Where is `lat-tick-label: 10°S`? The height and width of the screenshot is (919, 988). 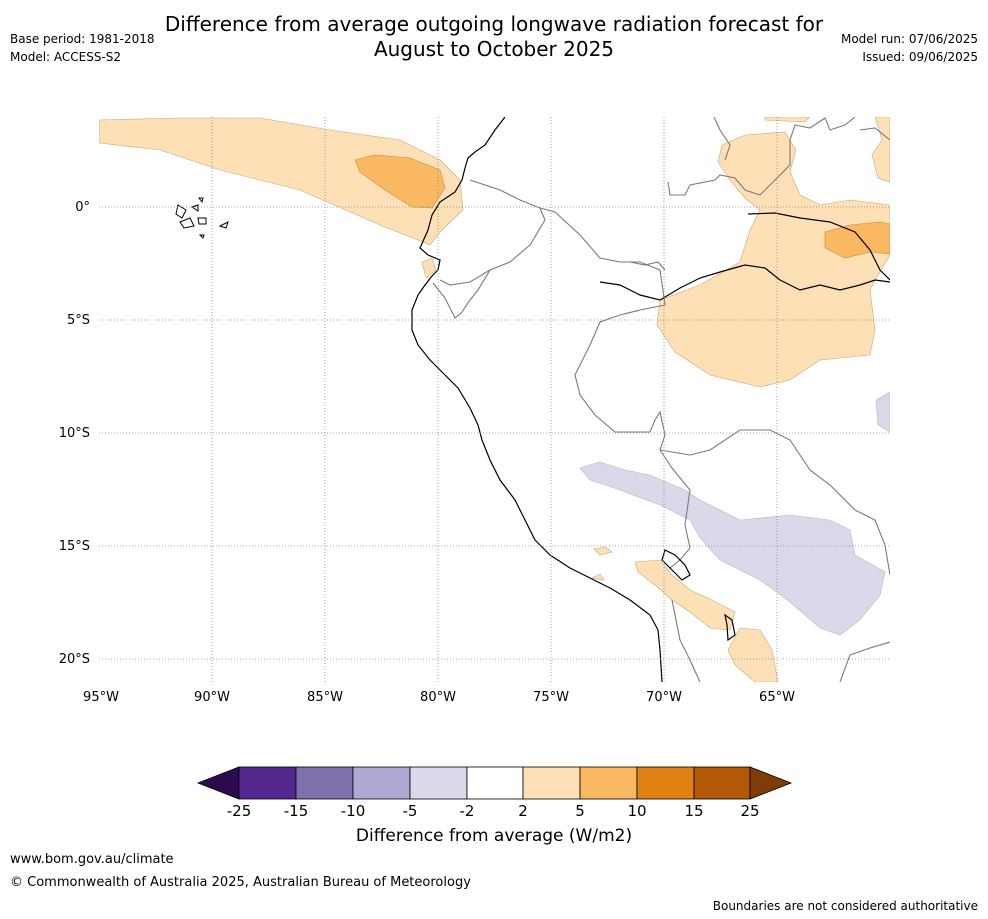 lat-tick-label: 10°S is located at coordinates (74, 433).